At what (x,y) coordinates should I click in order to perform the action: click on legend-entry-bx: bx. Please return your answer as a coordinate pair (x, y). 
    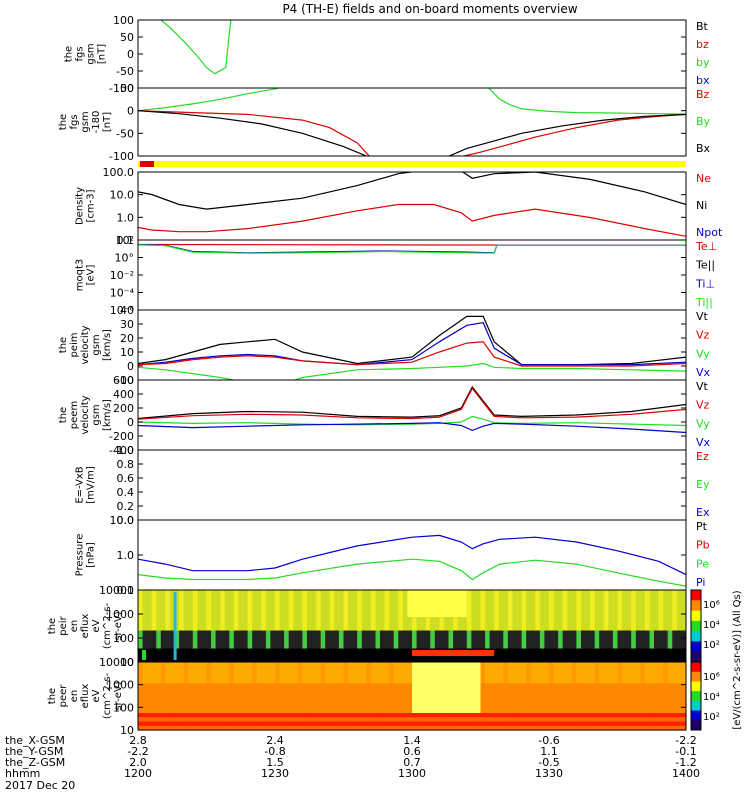
    Looking at the image, I should click on (703, 80).